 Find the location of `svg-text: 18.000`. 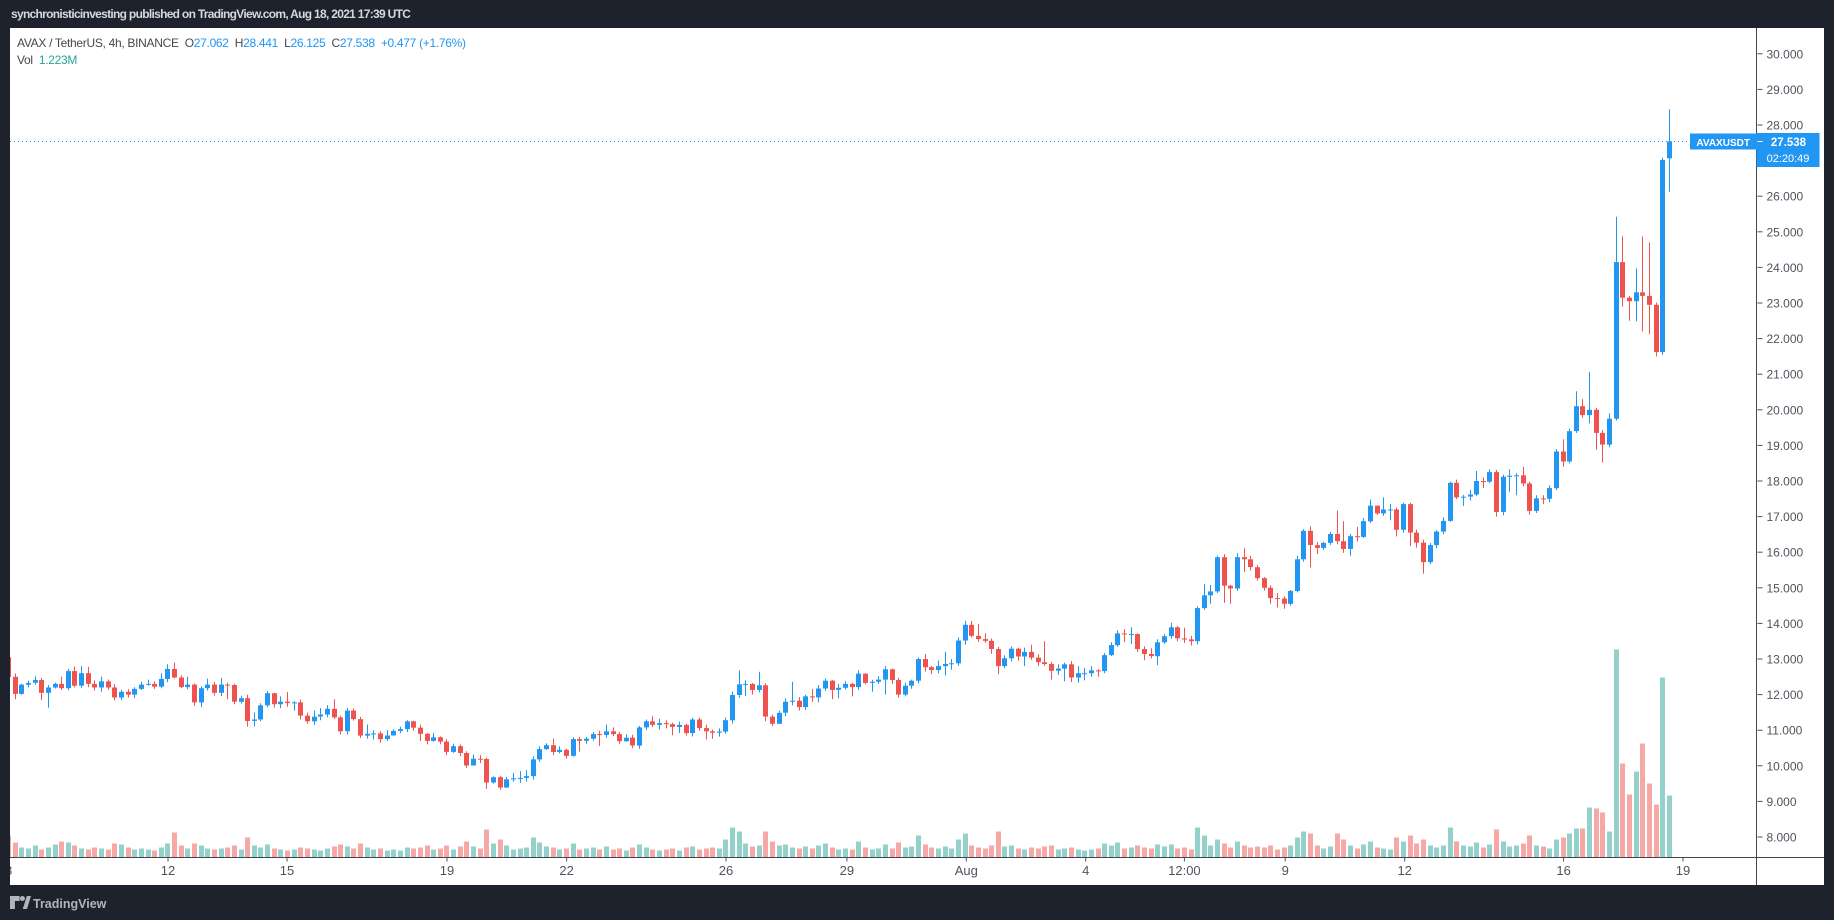

svg-text: 18.000 is located at coordinates (1785, 482).